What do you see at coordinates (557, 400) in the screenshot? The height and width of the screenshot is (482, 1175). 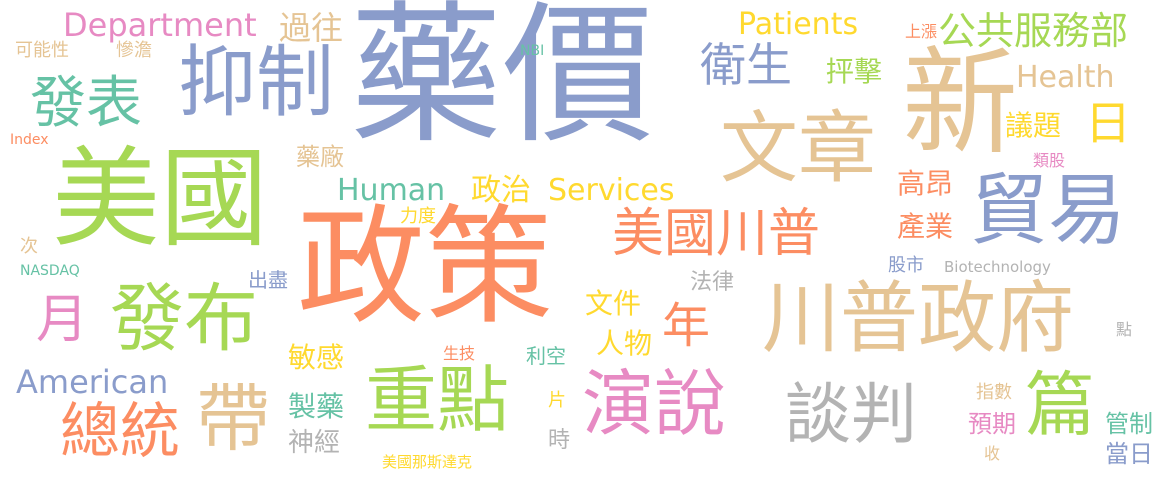 I see `w-pian2: 片` at bounding box center [557, 400].